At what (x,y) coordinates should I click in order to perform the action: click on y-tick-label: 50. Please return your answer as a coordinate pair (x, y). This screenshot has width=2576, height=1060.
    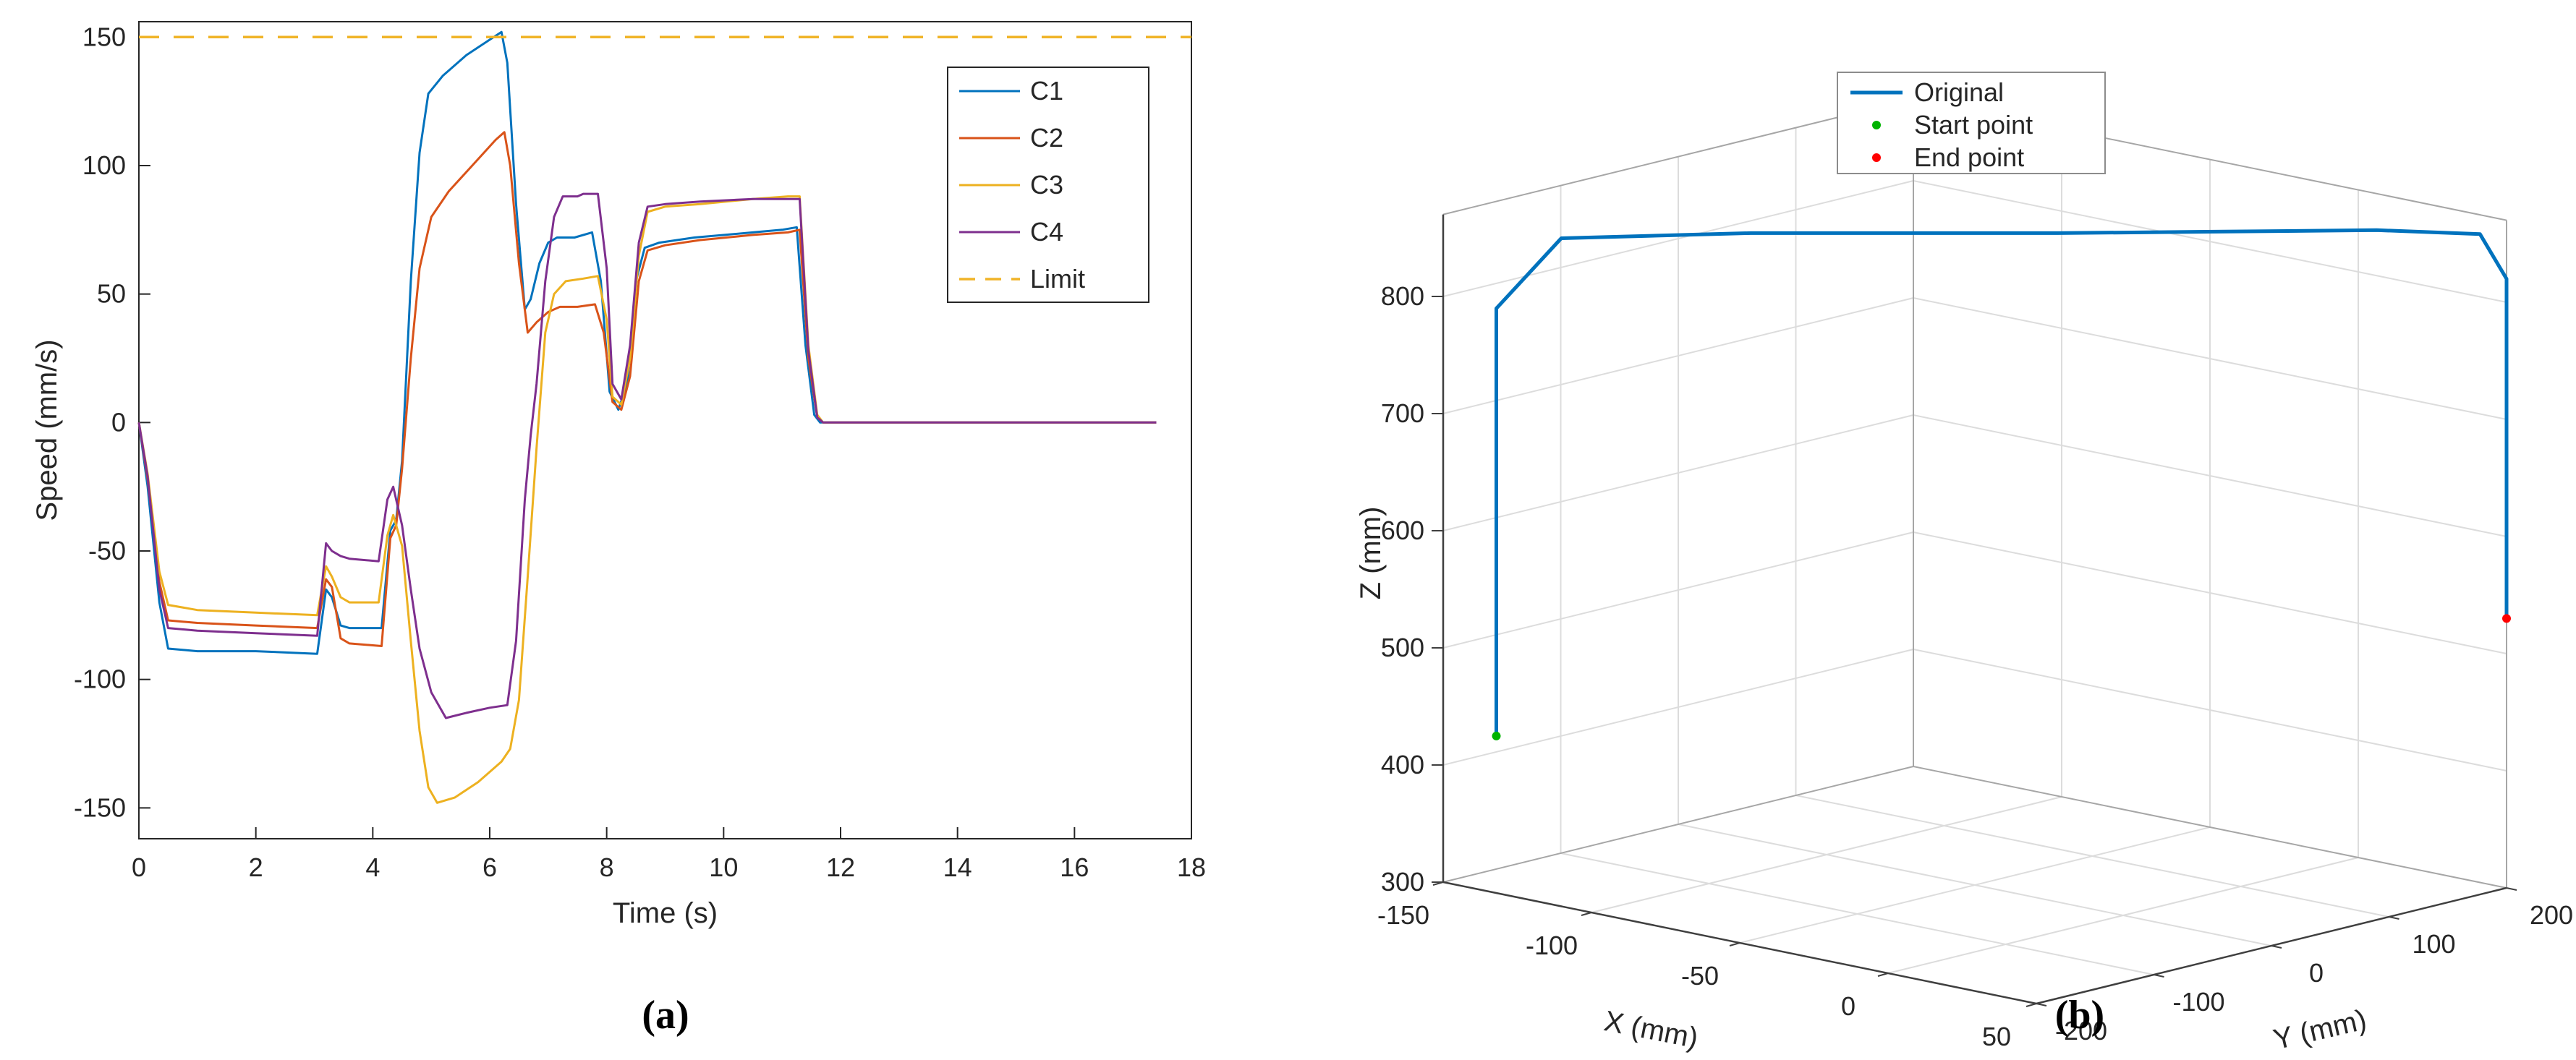
    Looking at the image, I should click on (111, 294).